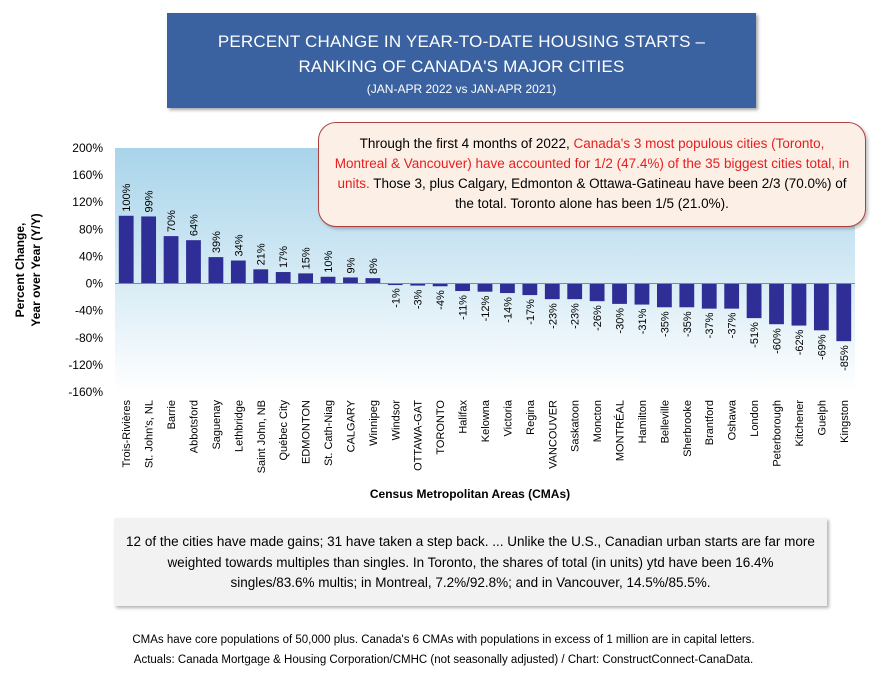 This screenshot has width=887, height=683. I want to click on data-label: 10%, so click(329, 262).